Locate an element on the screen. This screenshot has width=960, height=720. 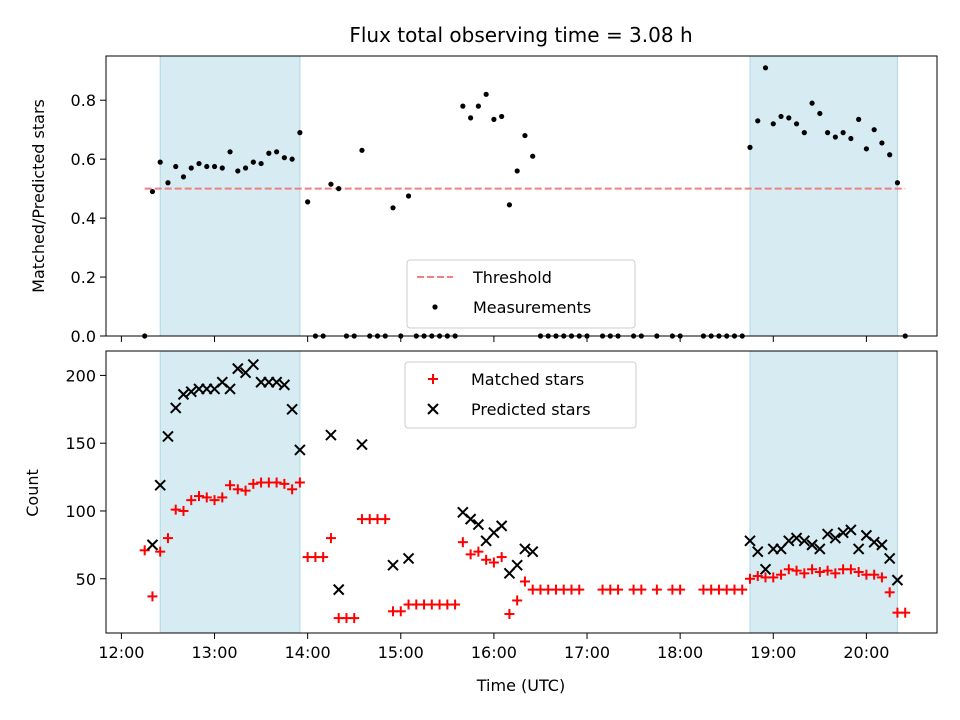
x-tick-label: 19:00 is located at coordinates (773, 652).